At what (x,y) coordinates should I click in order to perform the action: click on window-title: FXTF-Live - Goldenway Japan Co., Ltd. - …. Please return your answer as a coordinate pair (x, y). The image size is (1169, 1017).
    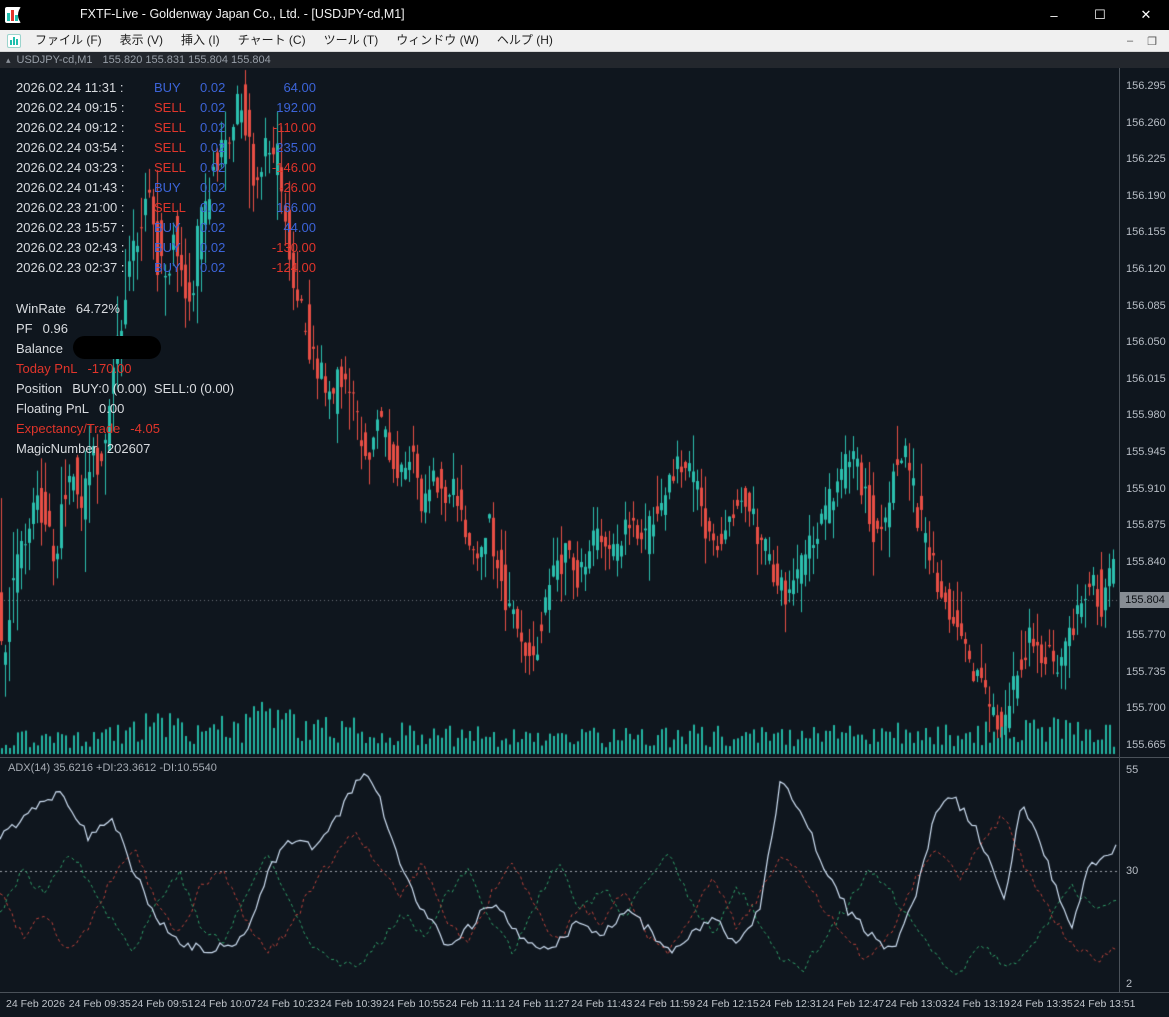
    Looking at the image, I should click on (242, 14).